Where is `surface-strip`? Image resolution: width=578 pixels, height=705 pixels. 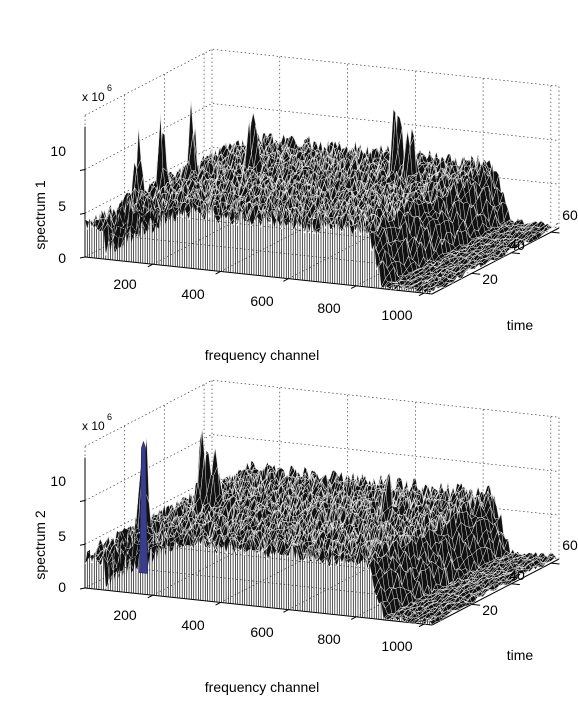
surface-strip is located at coordinates (260, 541).